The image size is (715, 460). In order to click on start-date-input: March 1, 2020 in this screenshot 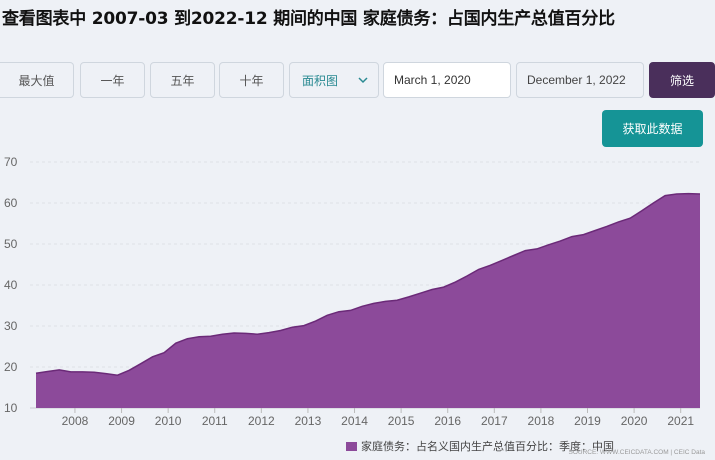, I will do `click(447, 80)`.